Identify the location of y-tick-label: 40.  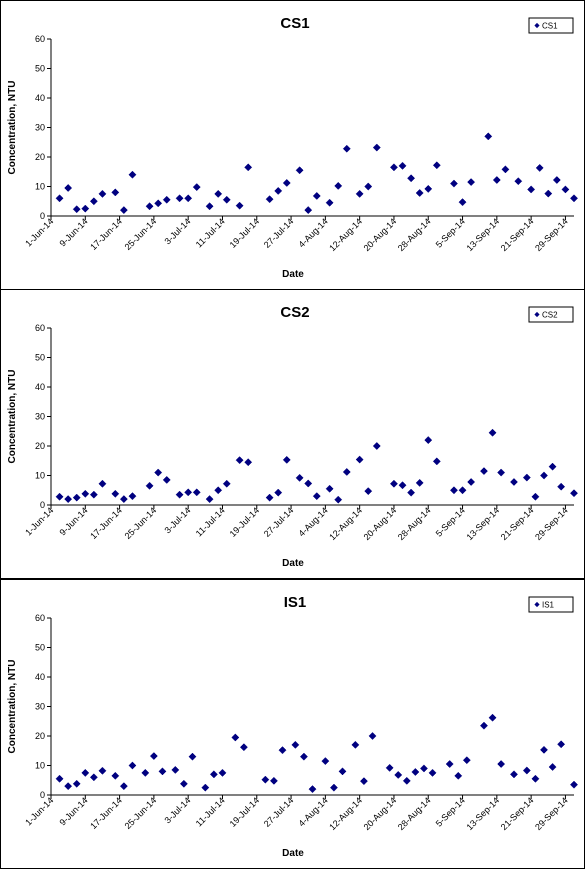
(40, 98).